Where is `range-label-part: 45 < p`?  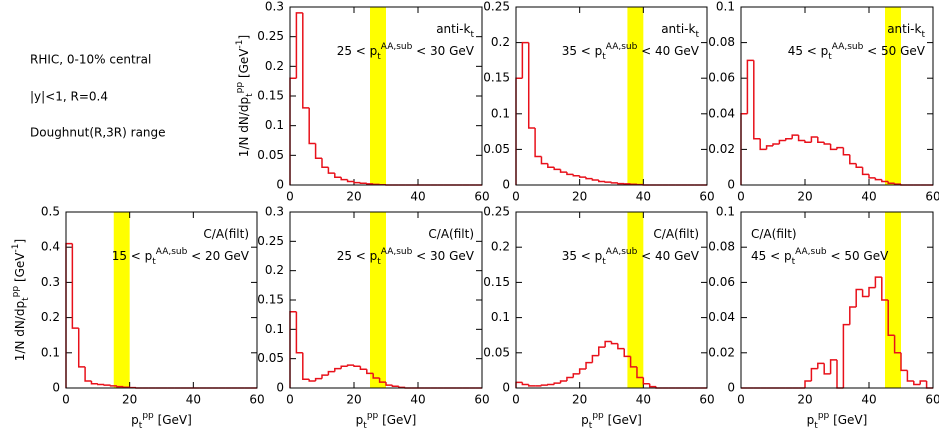
range-label-part: 45 < p is located at coordinates (808, 51).